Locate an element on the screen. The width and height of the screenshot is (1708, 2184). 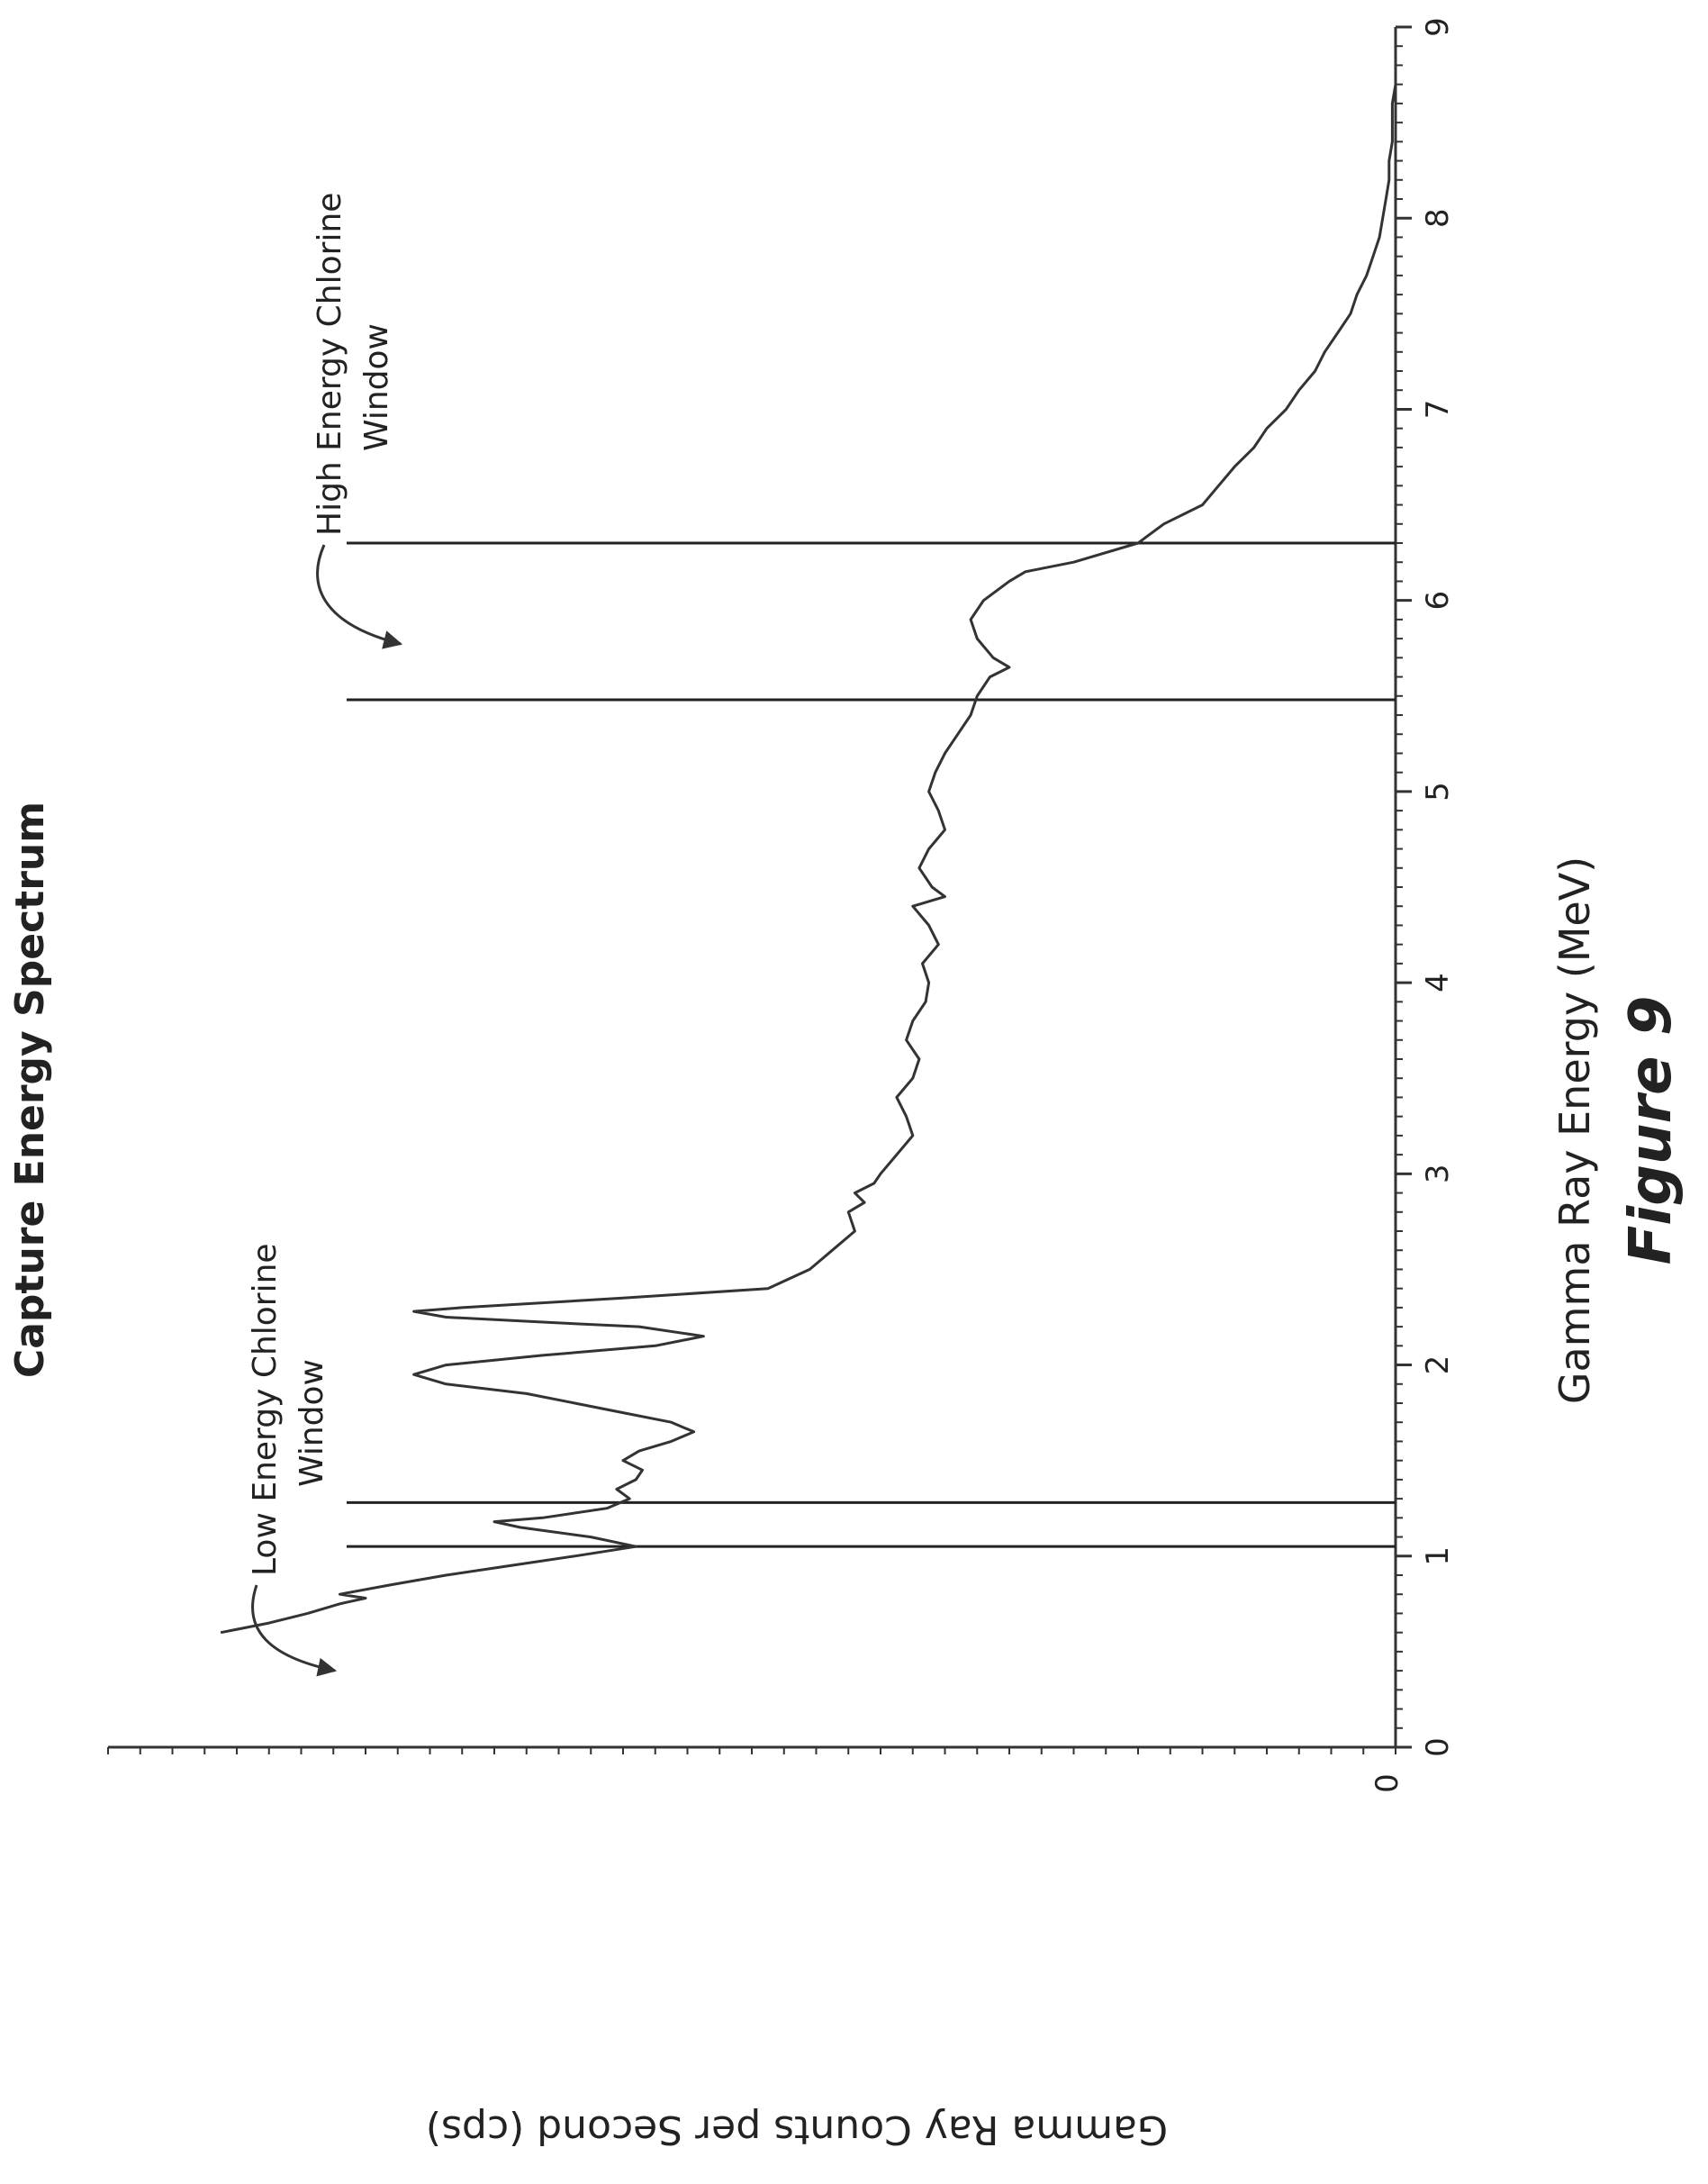
high-window-arrow-icon is located at coordinates (359, 597).